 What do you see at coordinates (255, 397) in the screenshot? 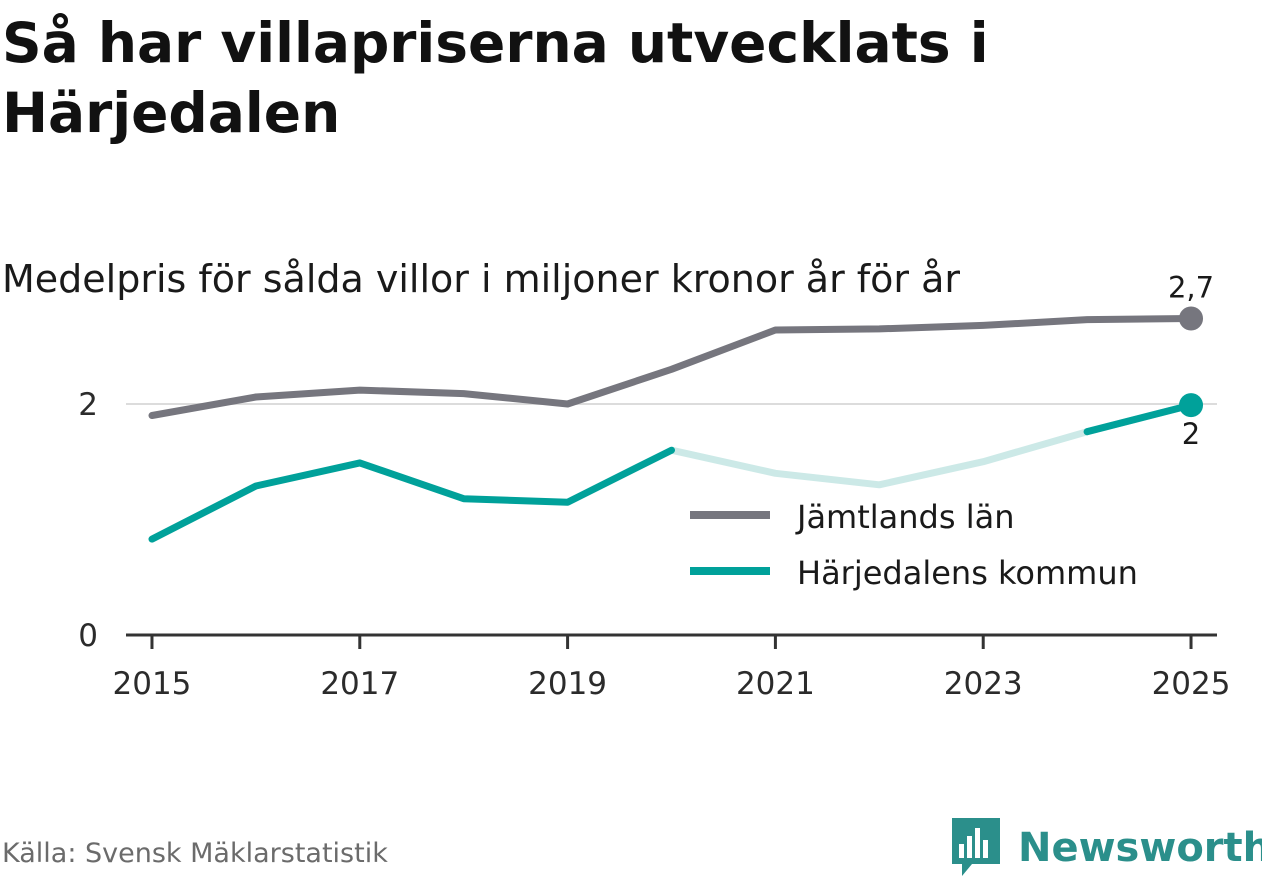
I see `data-point-jamtlands-lan-2016` at bounding box center [255, 397].